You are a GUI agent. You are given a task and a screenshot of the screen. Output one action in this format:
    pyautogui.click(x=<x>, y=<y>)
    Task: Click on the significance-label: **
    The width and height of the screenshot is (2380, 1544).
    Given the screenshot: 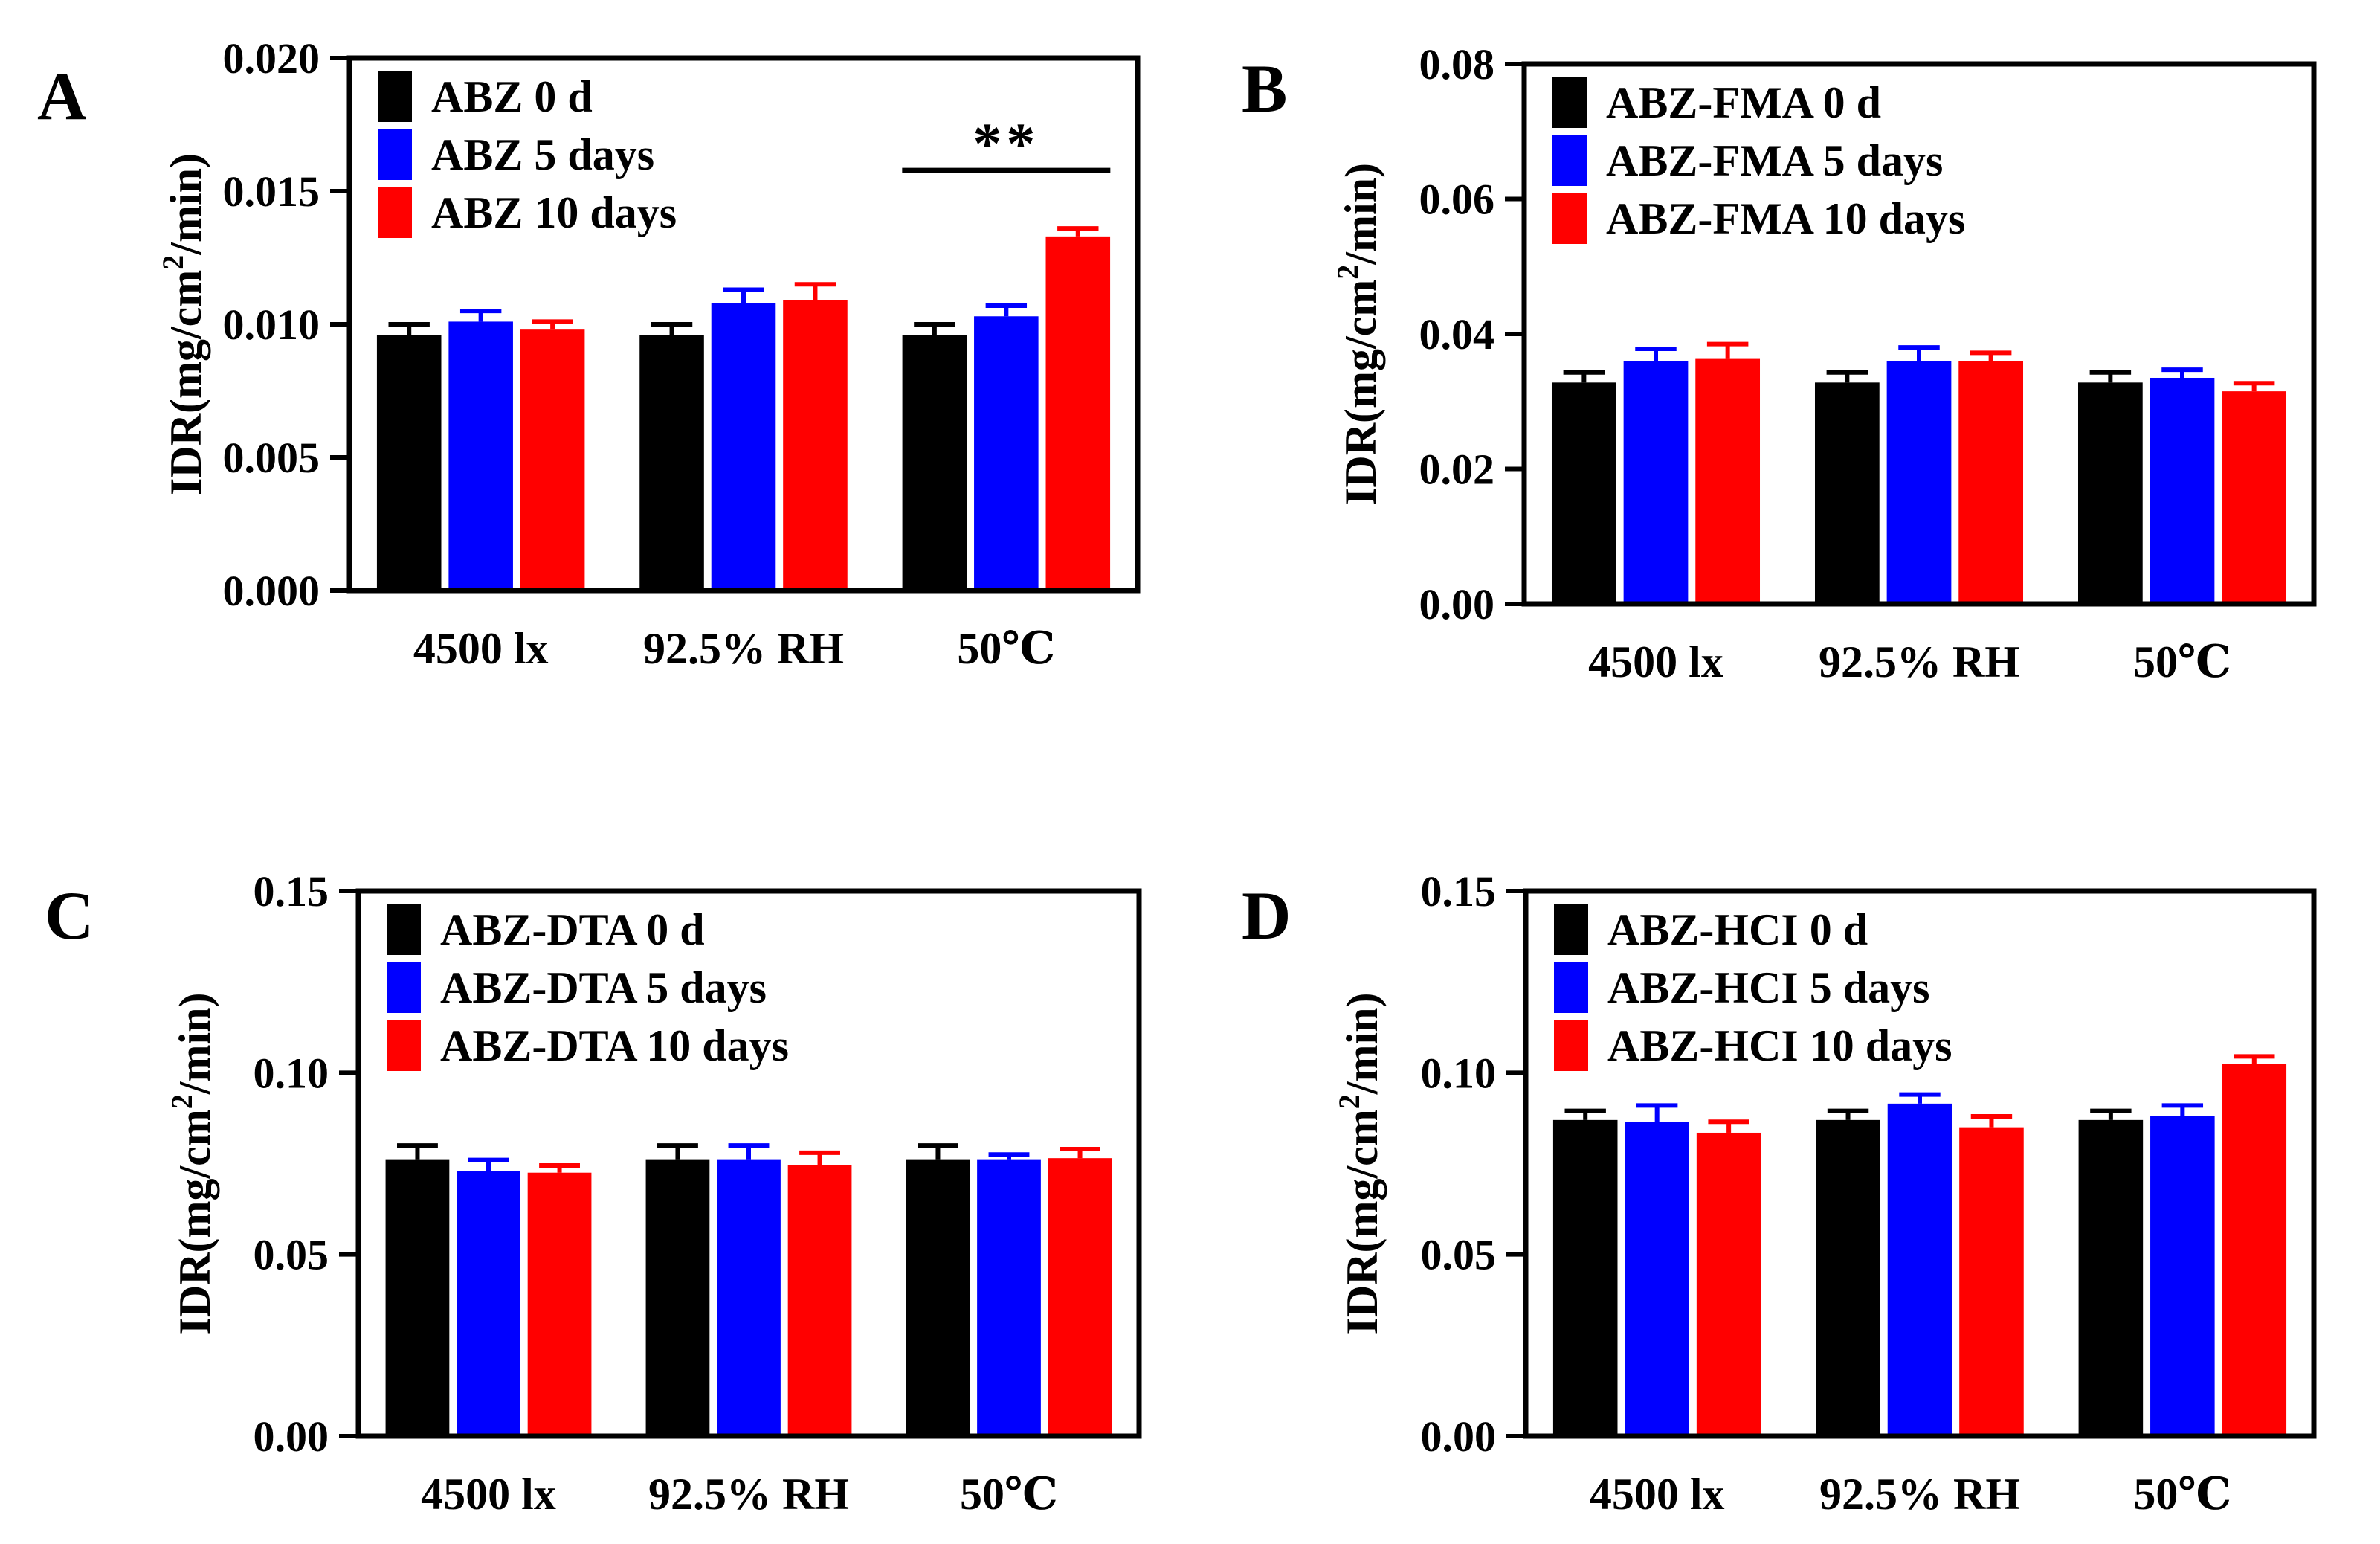 What is the action you would take?
    pyautogui.click(x=1006, y=143)
    